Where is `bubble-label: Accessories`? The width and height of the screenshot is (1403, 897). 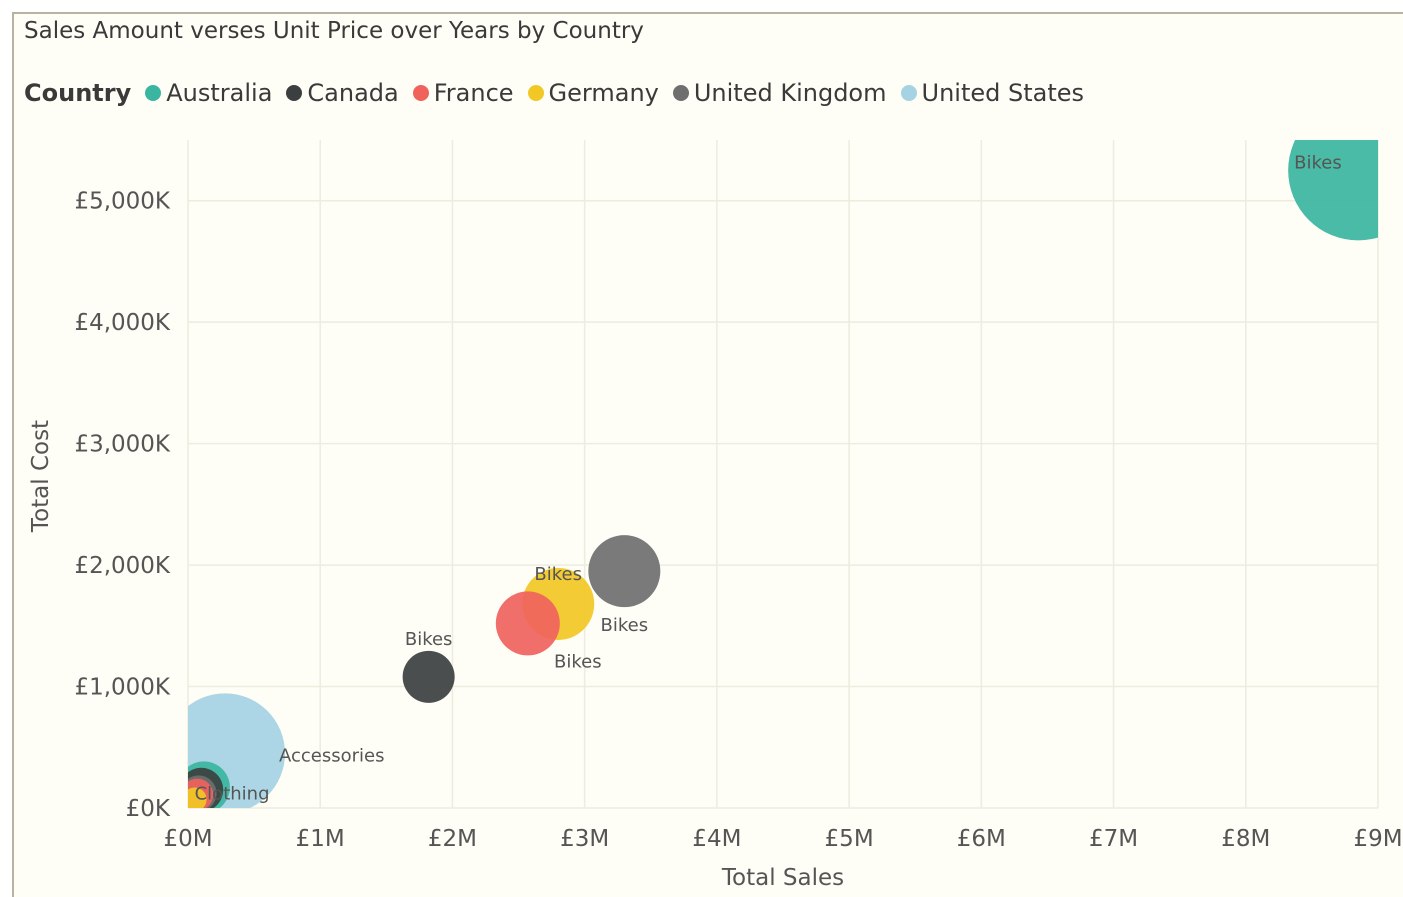
bubble-label: Accessories is located at coordinates (332, 755).